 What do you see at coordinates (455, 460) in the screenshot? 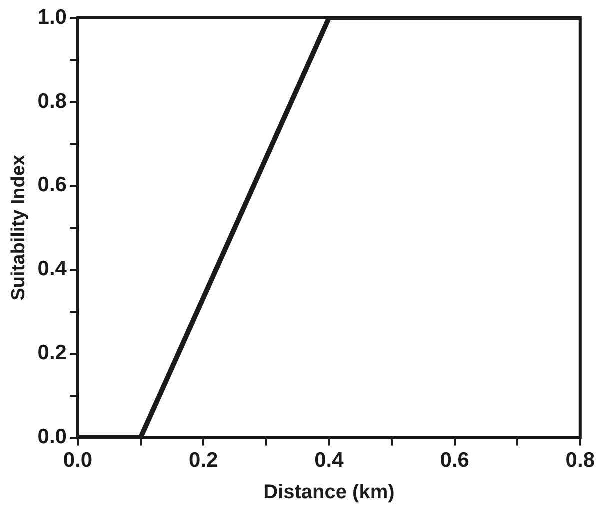
I see `x-tick-label: 0.6` at bounding box center [455, 460].